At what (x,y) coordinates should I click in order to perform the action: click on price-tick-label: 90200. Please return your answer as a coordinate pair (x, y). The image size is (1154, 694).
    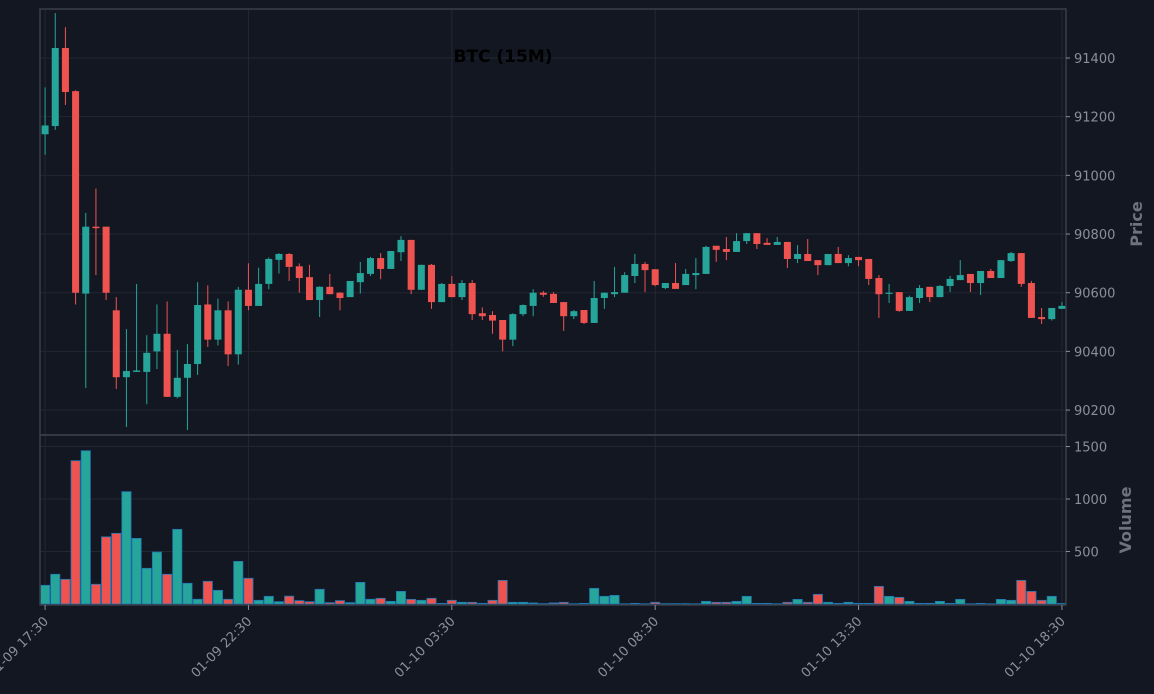
    Looking at the image, I should click on (1094, 411).